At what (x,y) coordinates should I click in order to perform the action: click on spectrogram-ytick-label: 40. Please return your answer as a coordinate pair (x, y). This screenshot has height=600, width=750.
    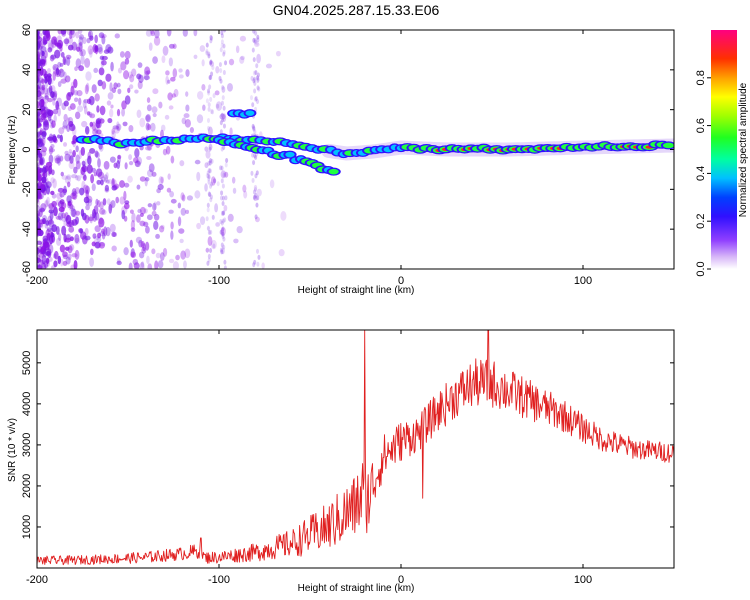
    Looking at the image, I should click on (27, 70).